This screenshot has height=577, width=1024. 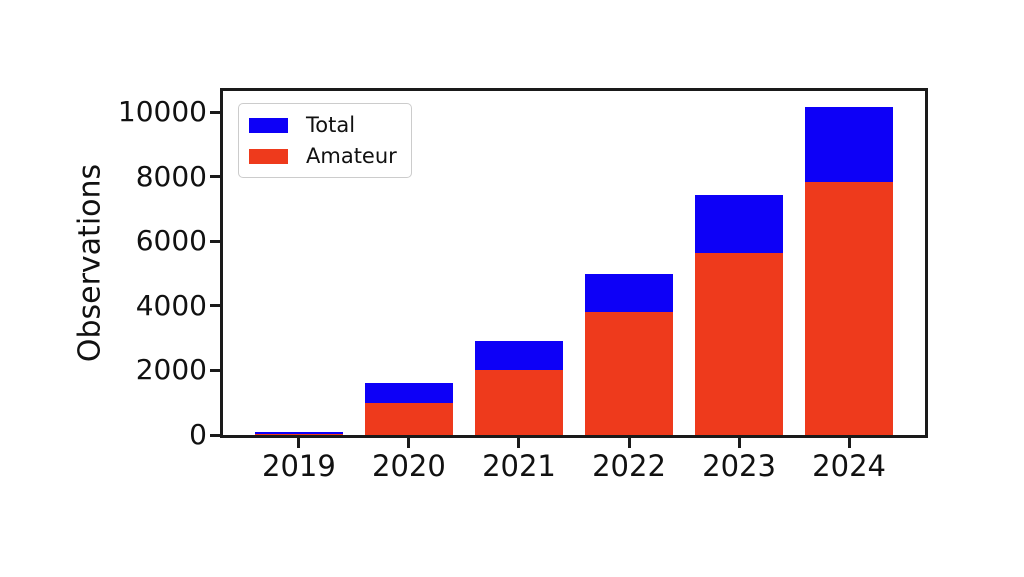 What do you see at coordinates (268, 125) in the screenshot?
I see `legend-swatch-total` at bounding box center [268, 125].